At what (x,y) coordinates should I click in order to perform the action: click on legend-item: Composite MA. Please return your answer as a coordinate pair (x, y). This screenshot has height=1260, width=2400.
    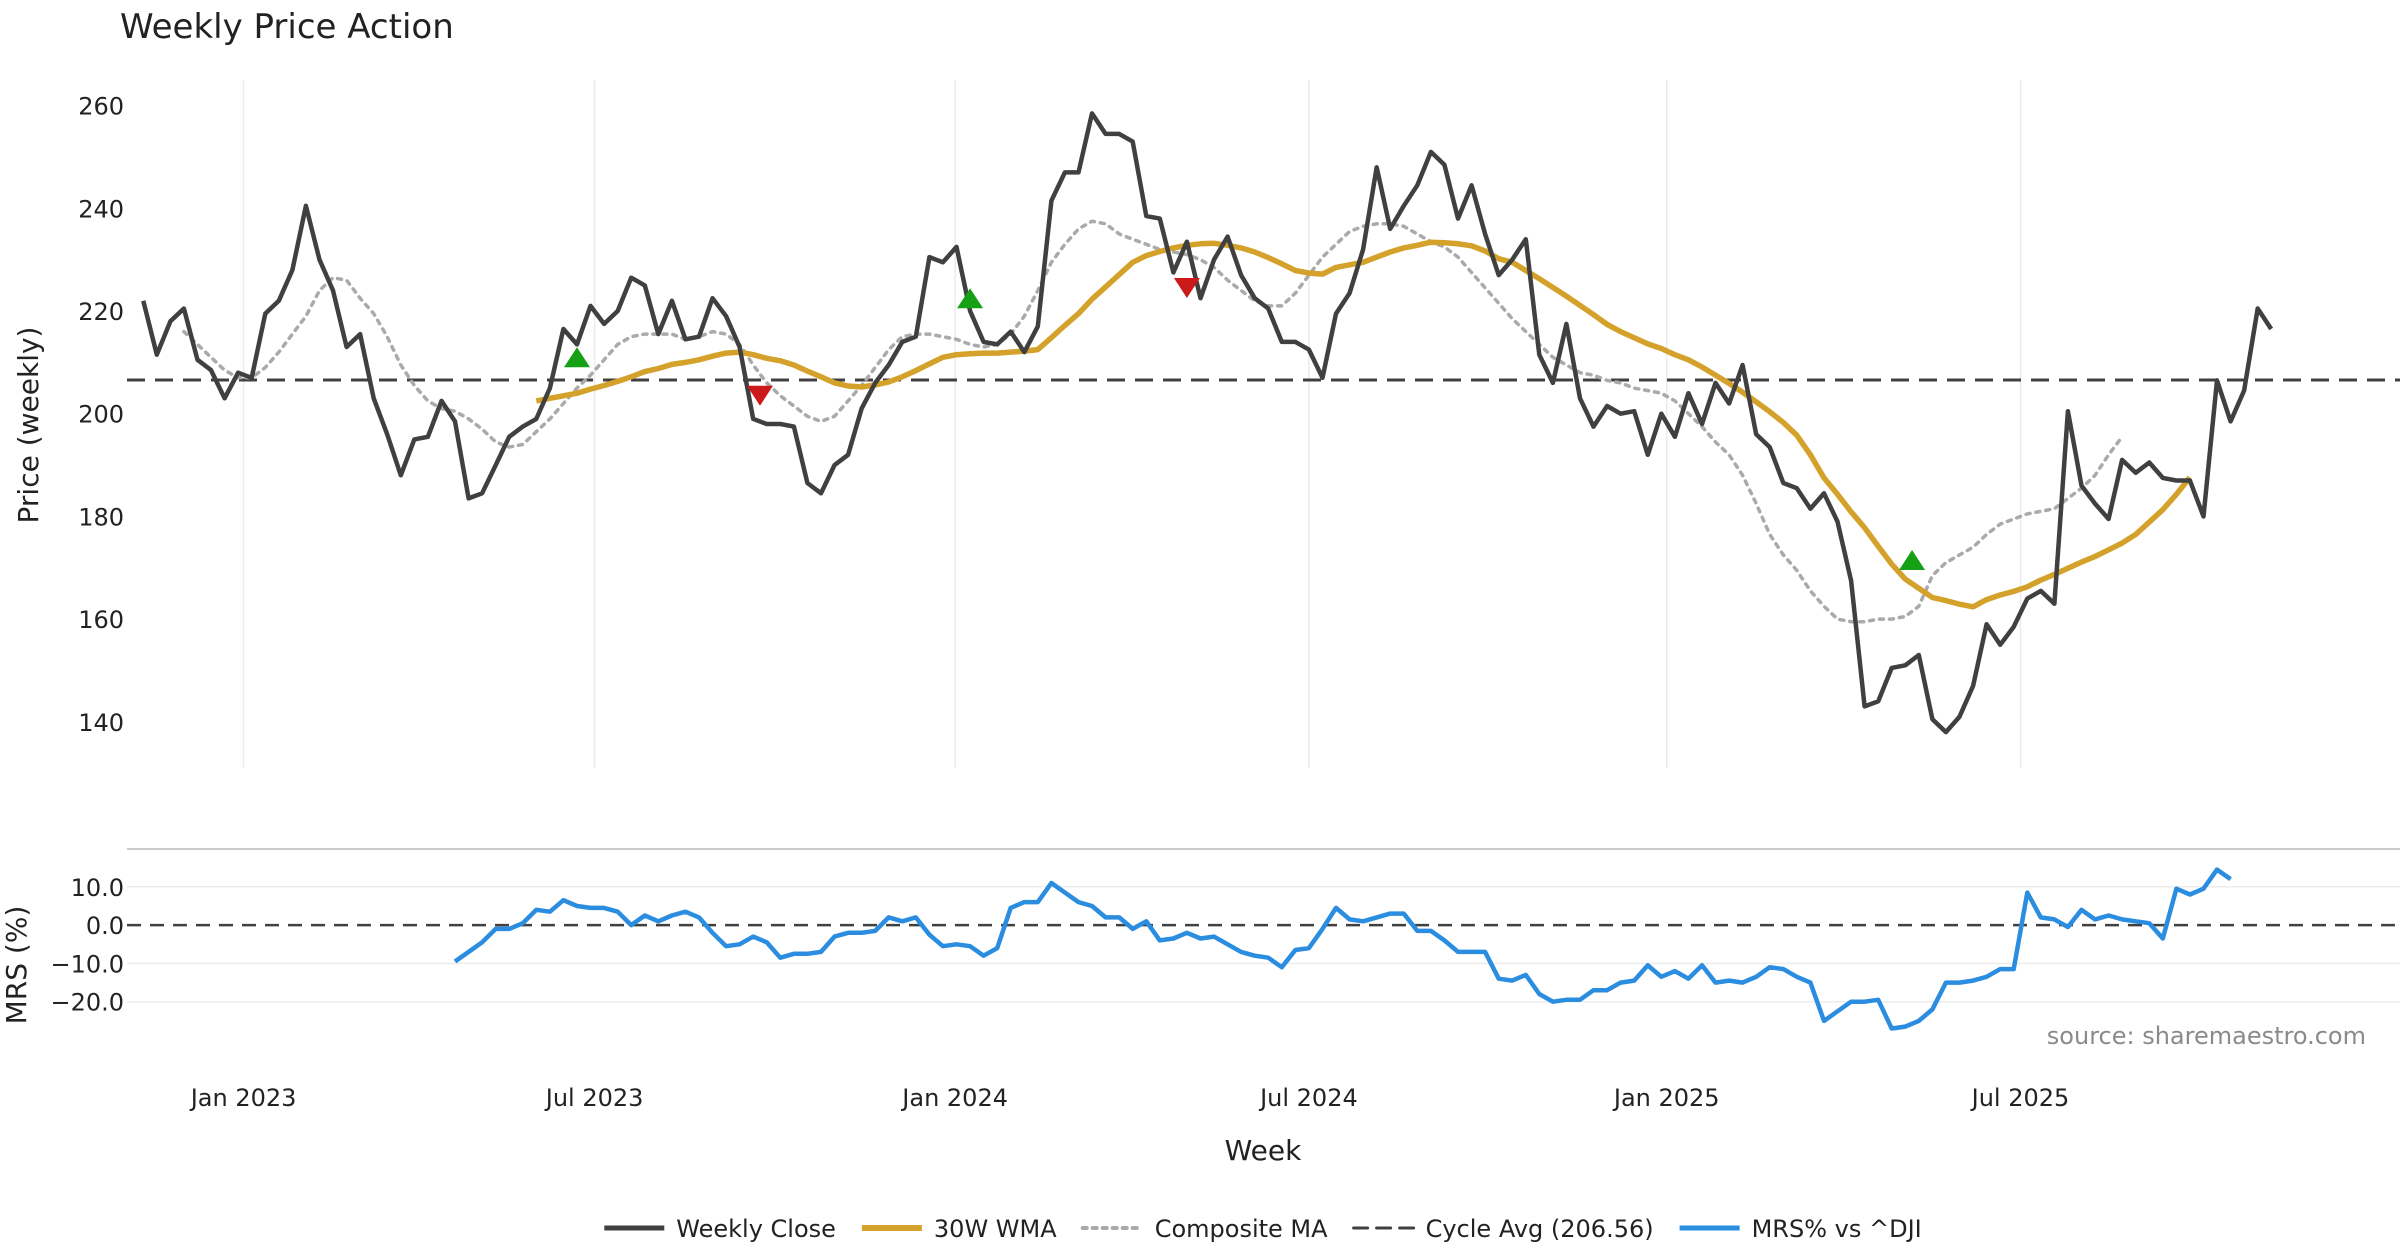
    Looking at the image, I should click on (1204, 1229).